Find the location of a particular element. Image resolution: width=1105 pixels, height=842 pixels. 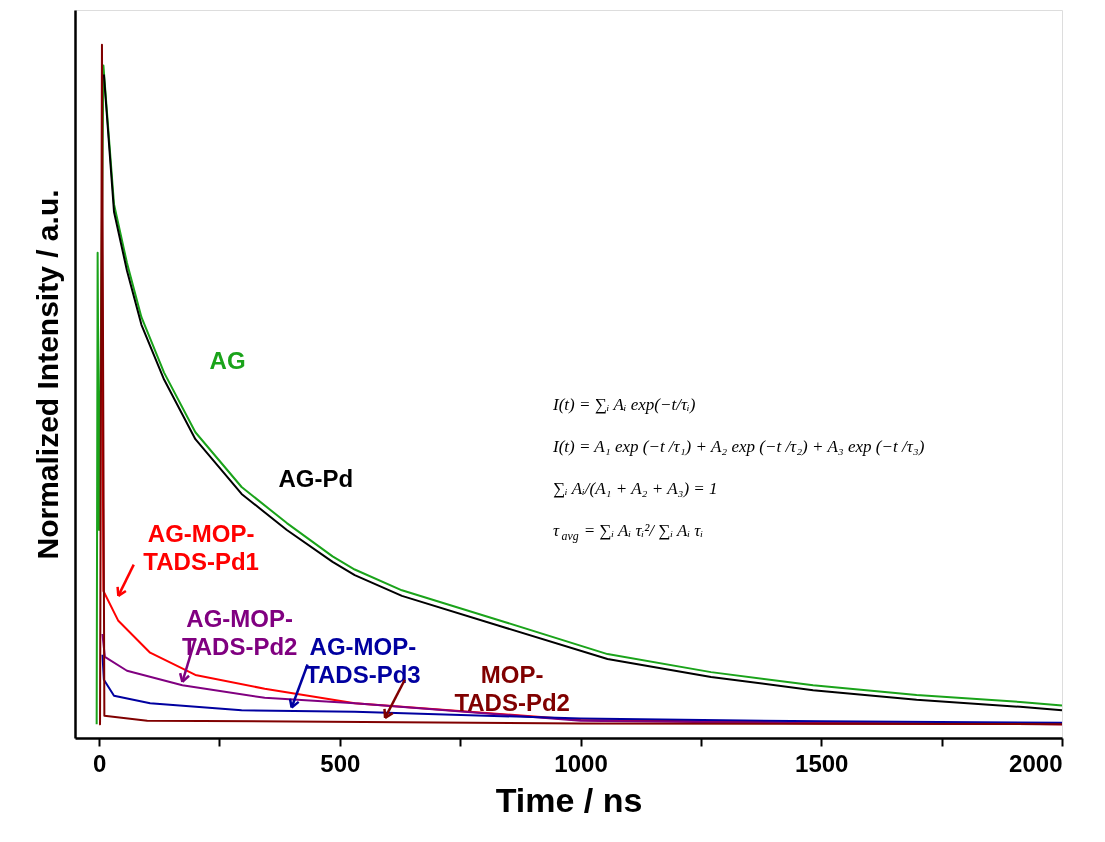

series-label: MOP-TADS-Pd2 is located at coordinates (512, 688).